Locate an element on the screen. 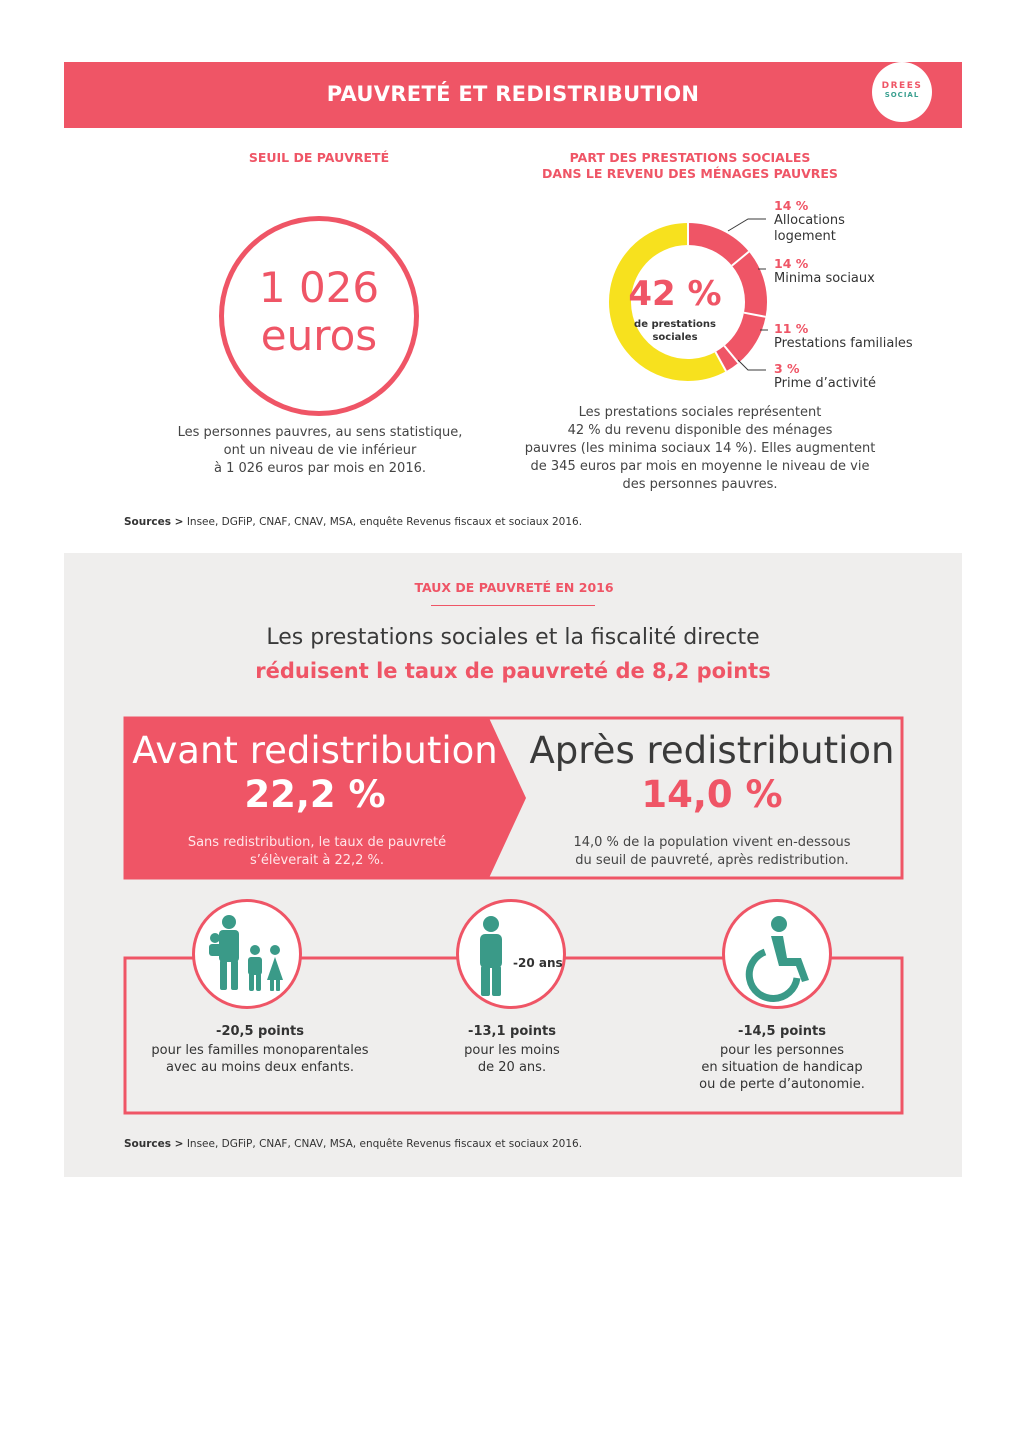 This screenshot has height=1448, width=1024. legend-label-line: Allocations is located at coordinates (809, 220).